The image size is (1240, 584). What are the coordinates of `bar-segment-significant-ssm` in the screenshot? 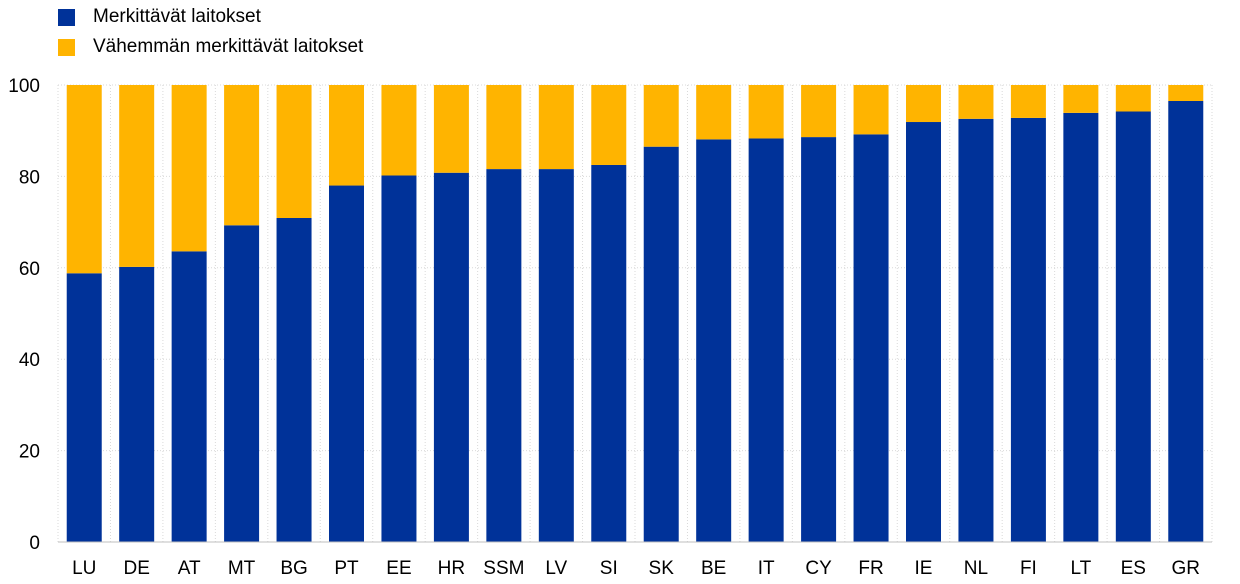 It's located at (504, 355).